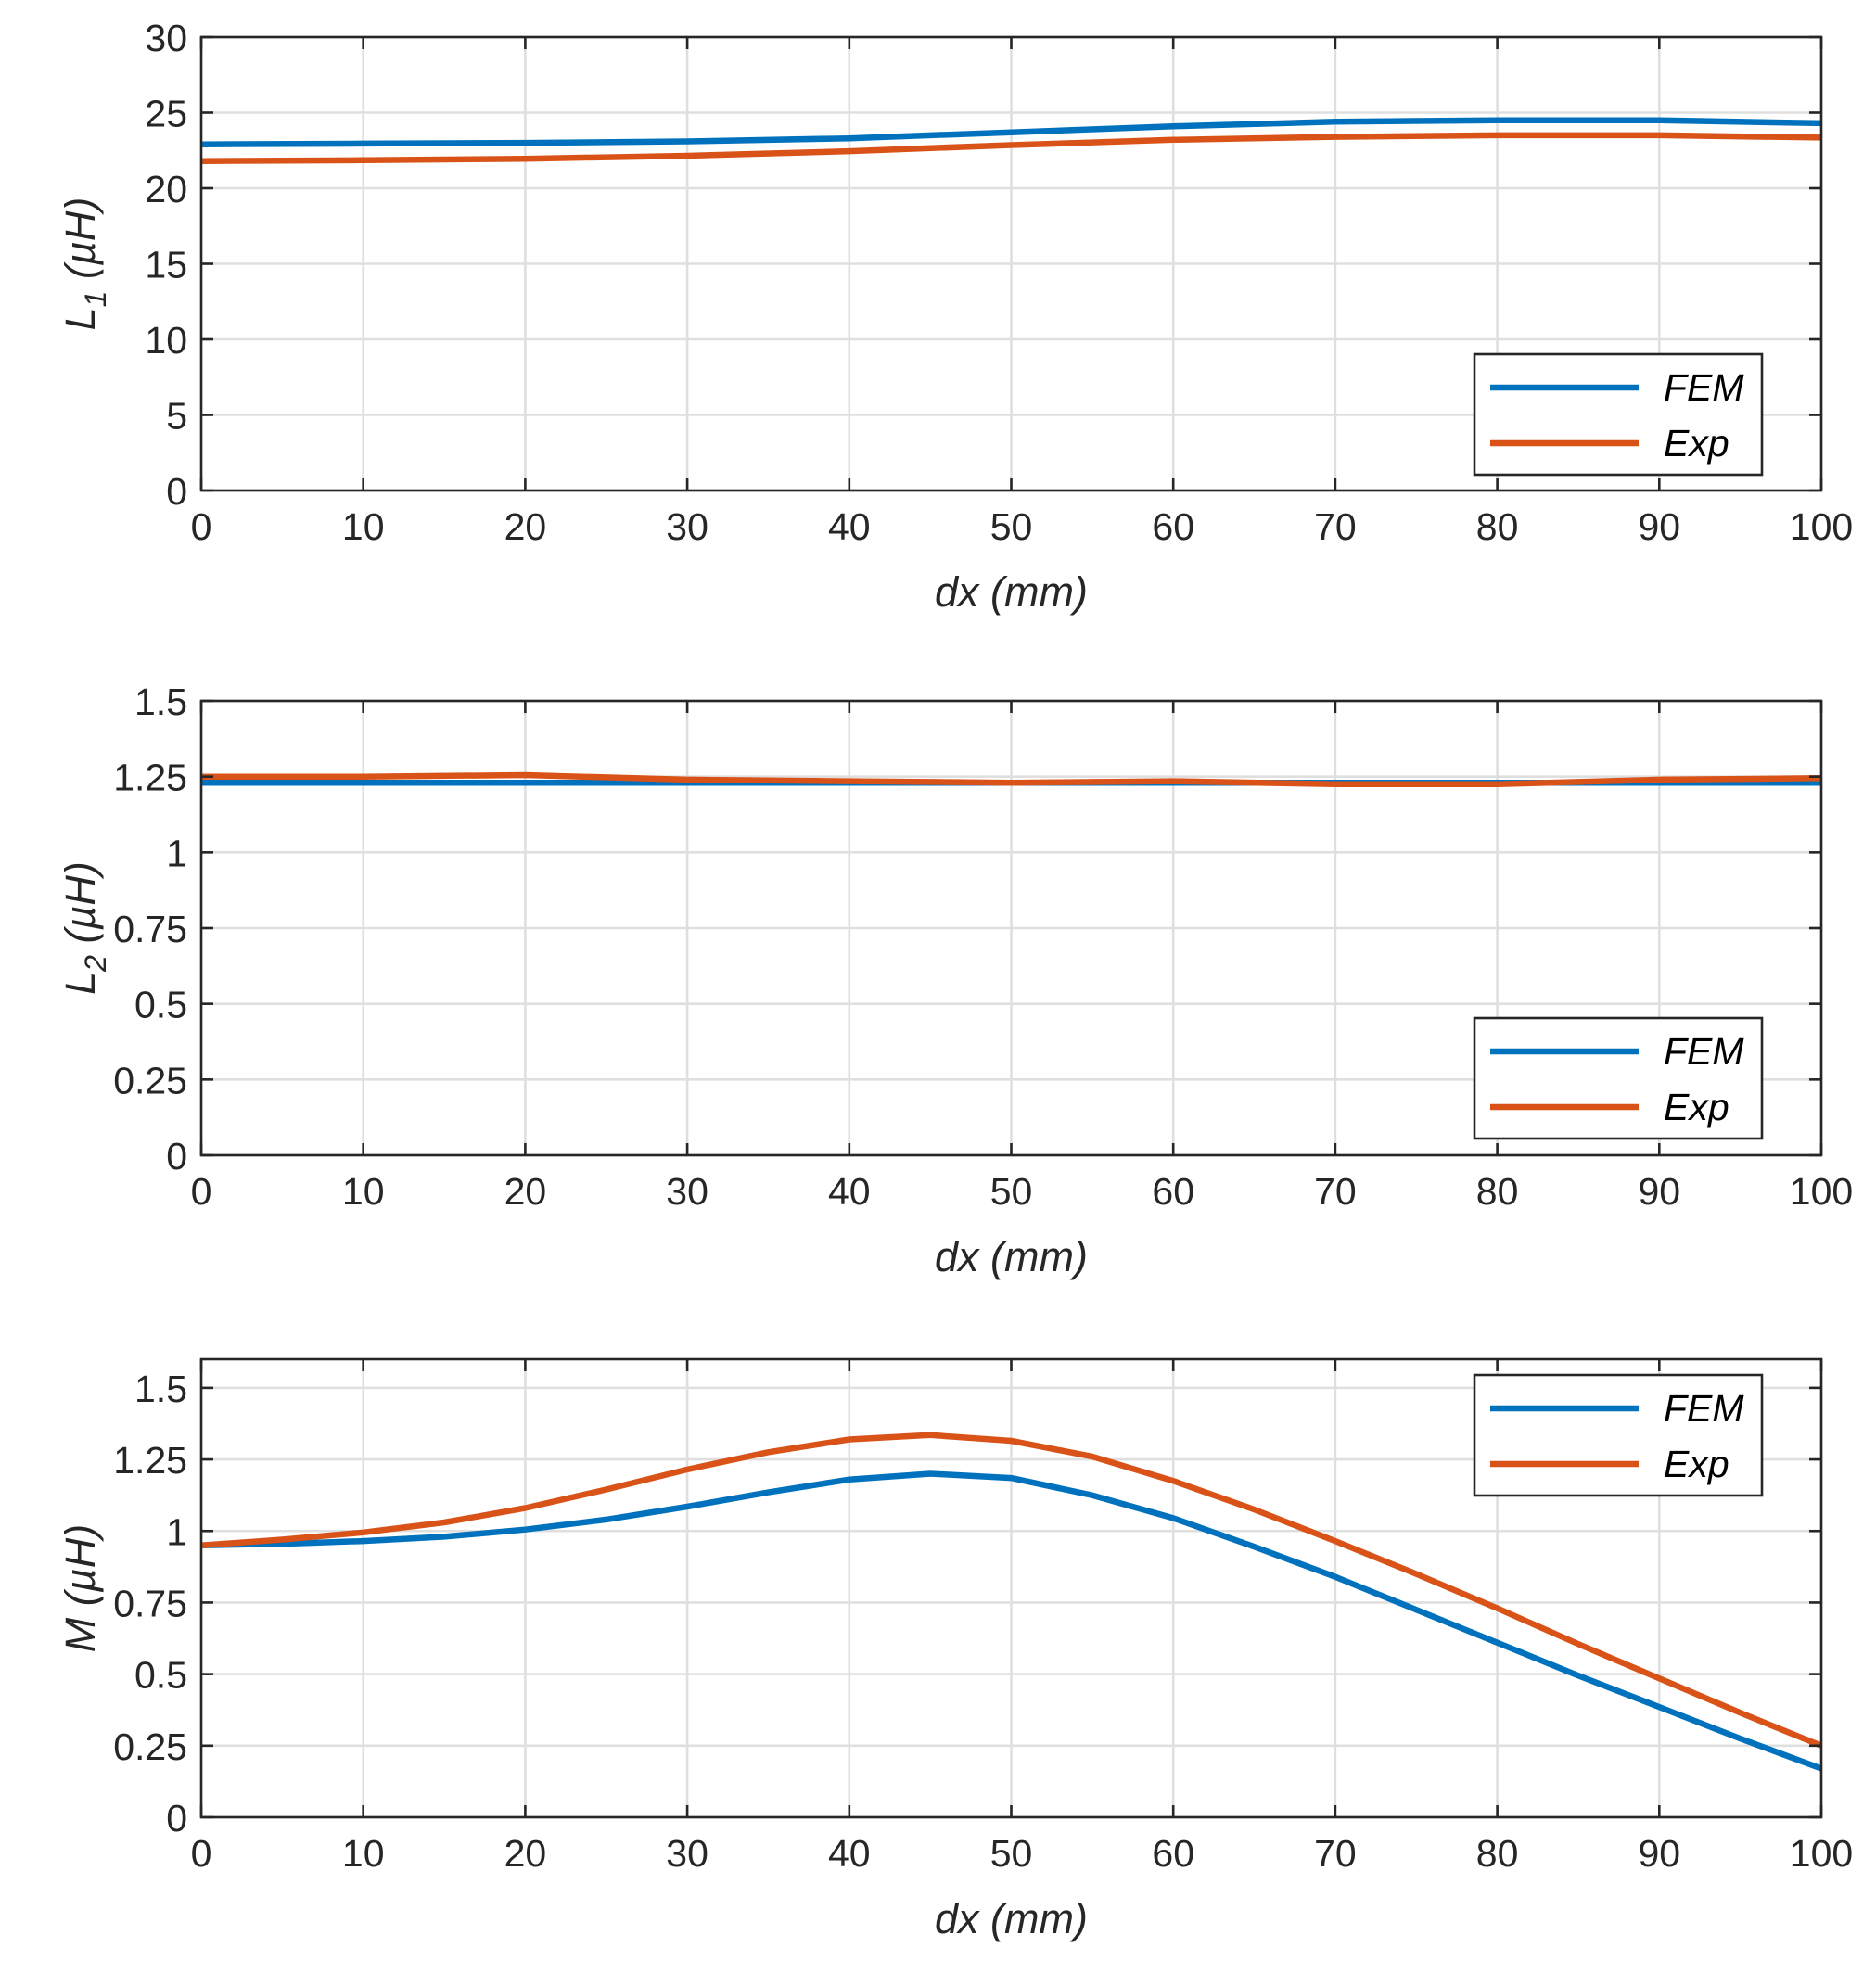 This screenshot has height=1973, width=1876. What do you see at coordinates (166, 189) in the screenshot?
I see `y-tick-label: 20` at bounding box center [166, 189].